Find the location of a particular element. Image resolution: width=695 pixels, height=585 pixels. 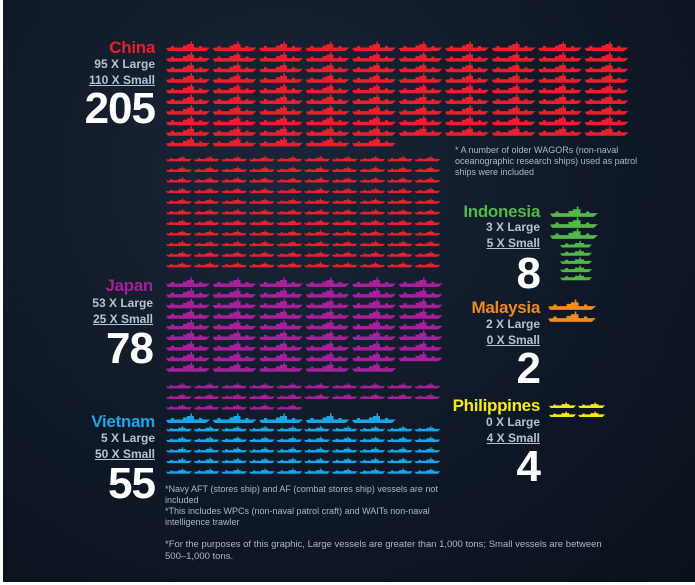

malaysia-large-vessel is located at coordinates (572, 316).